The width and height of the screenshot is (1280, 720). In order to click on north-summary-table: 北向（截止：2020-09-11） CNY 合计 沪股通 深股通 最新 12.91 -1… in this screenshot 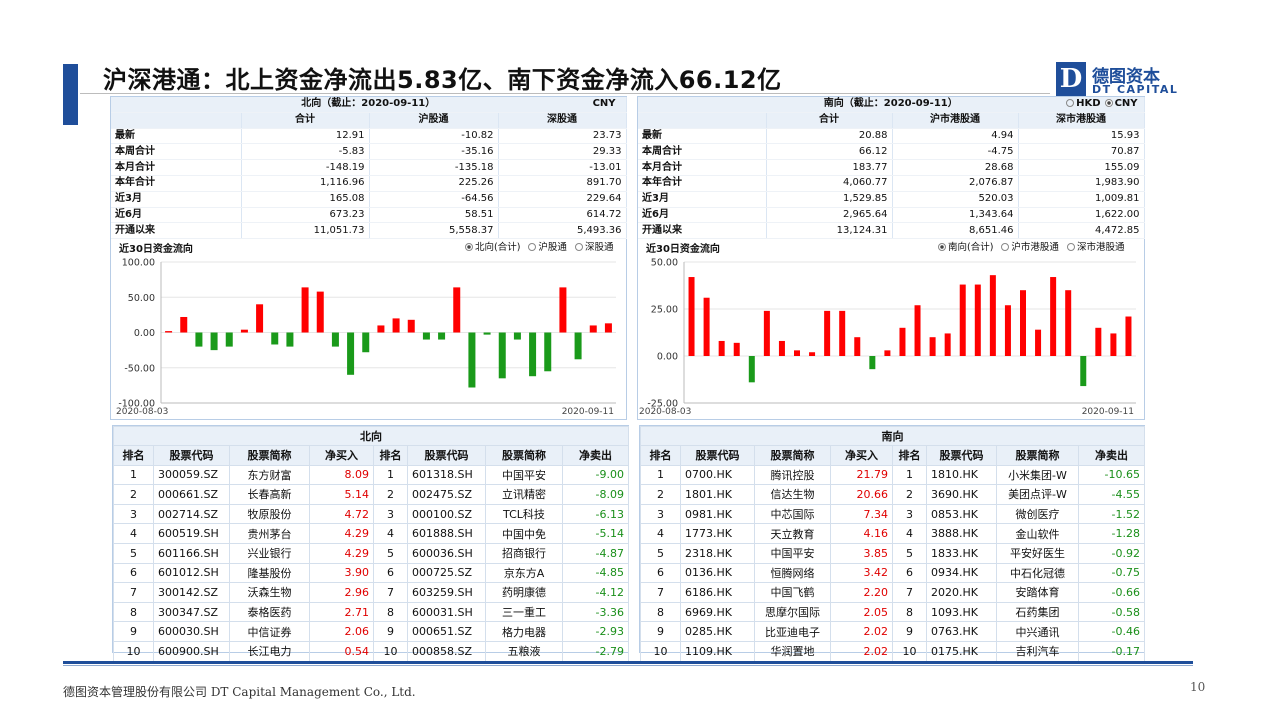, I will do `click(369, 168)`.